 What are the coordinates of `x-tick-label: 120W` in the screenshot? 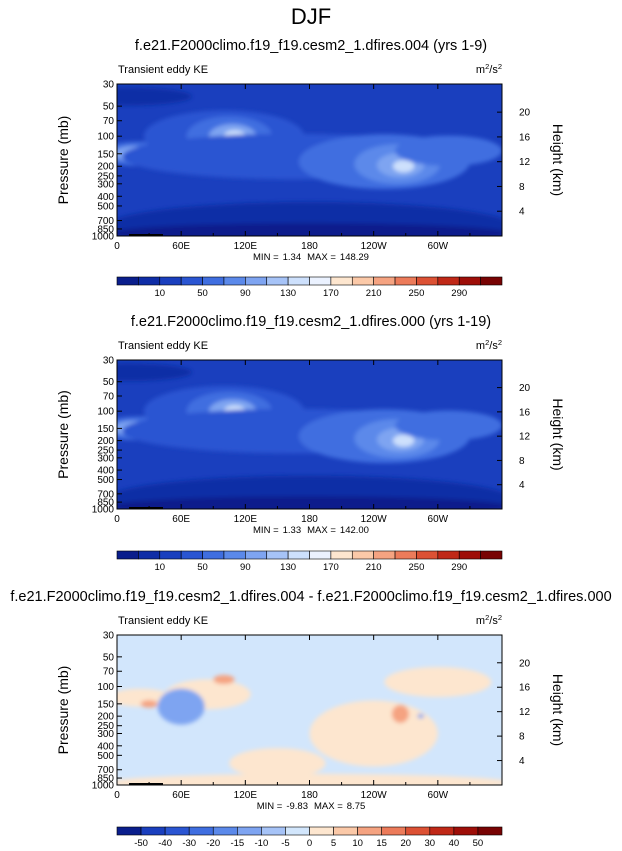 It's located at (374, 246).